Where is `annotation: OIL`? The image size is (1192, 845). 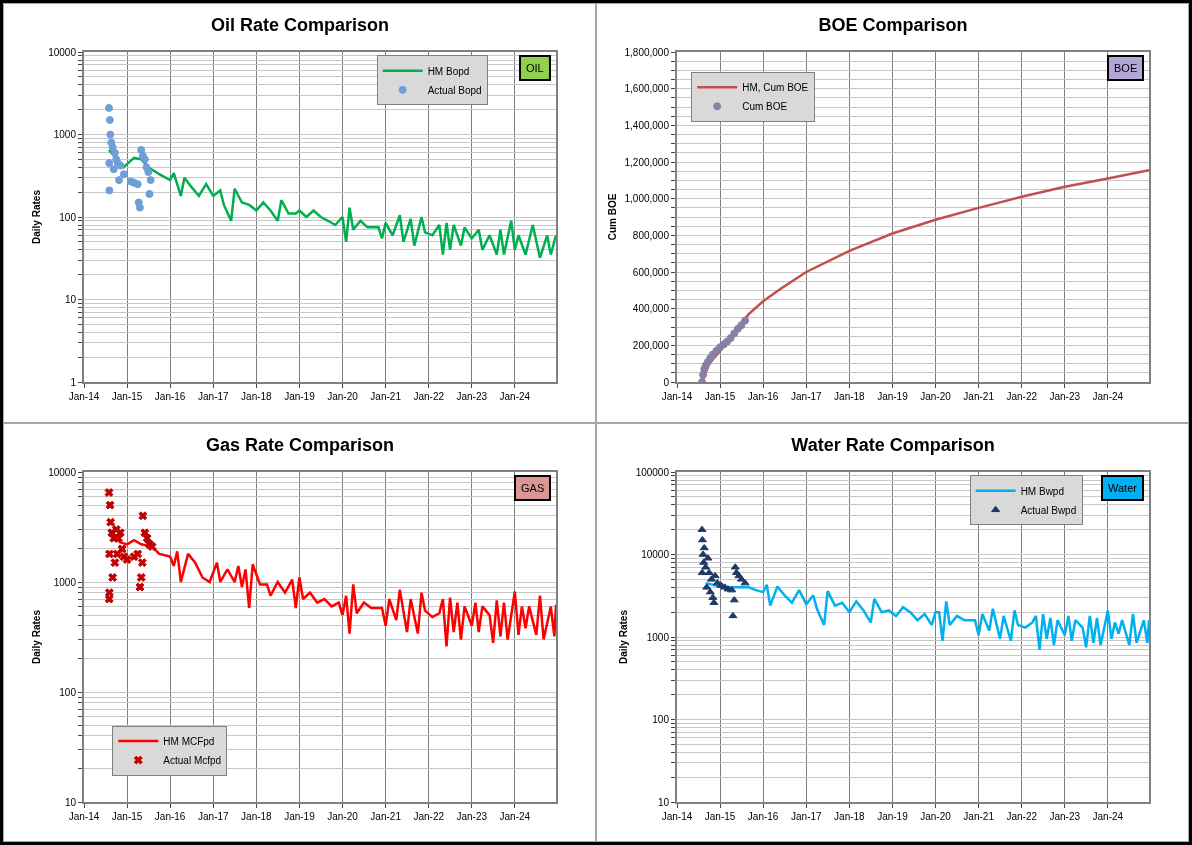
annotation: OIL is located at coordinates (535, 68).